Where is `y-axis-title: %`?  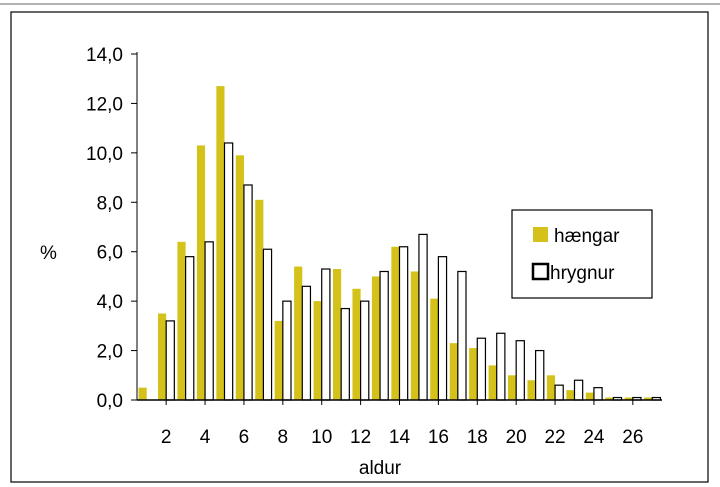
y-axis-title: % is located at coordinates (48, 253).